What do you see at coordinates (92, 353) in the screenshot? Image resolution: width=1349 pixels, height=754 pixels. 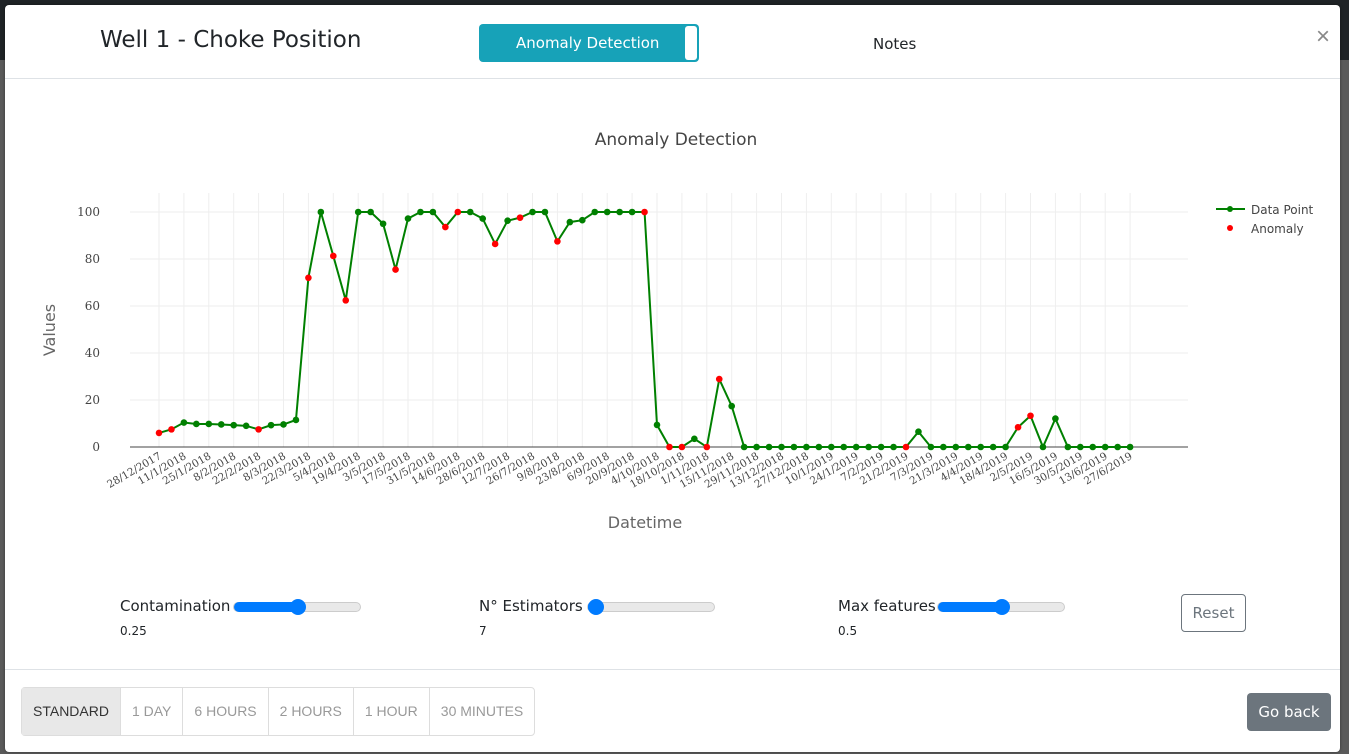 I see `y-tick-label: 40` at bounding box center [92, 353].